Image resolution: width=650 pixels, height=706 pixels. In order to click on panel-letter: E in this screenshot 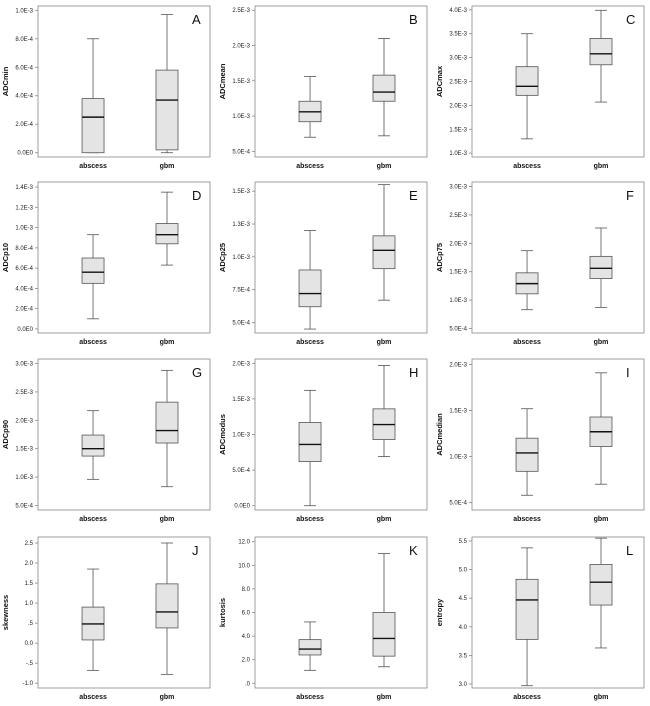, I will do `click(413, 195)`.